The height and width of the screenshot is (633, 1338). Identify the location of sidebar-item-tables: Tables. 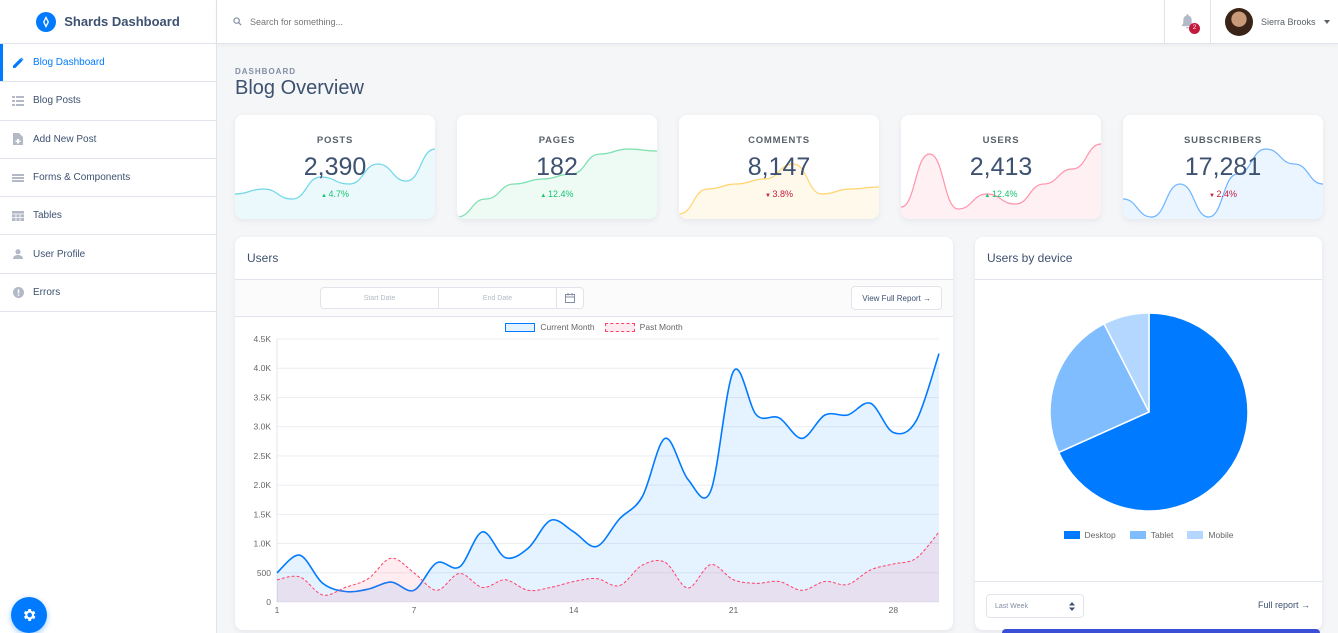
(108, 216).